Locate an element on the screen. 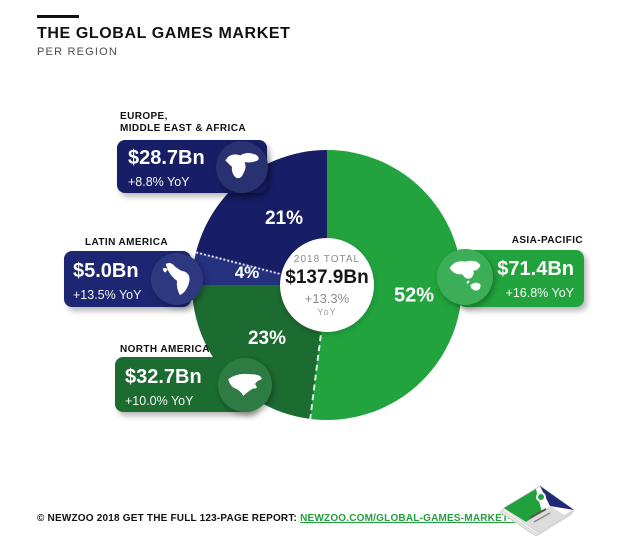 The image size is (639, 547). value-apac: $71.4Bn is located at coordinates (535, 269).